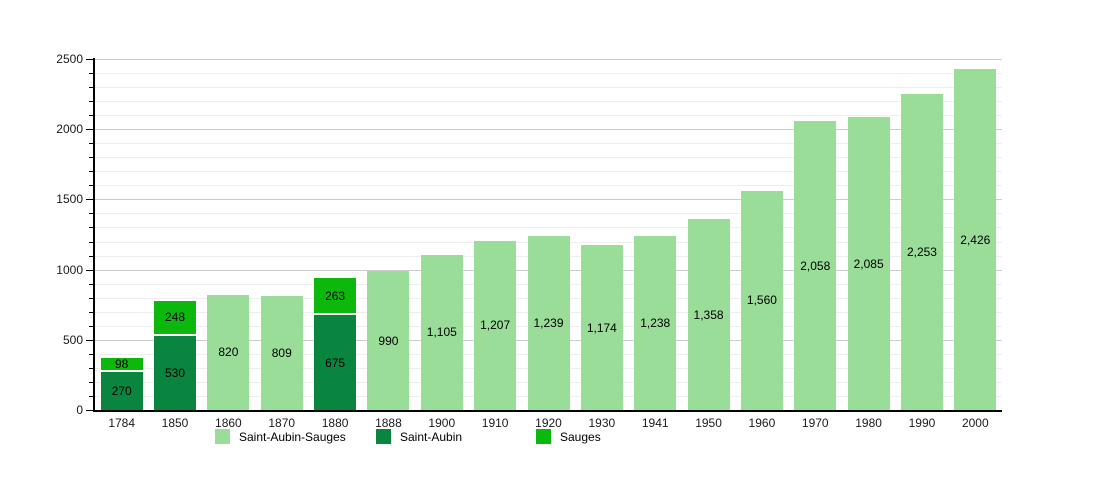 The image size is (1100, 500). Describe the element at coordinates (72, 339) in the screenshot. I see `y-tick-label: 500` at that location.